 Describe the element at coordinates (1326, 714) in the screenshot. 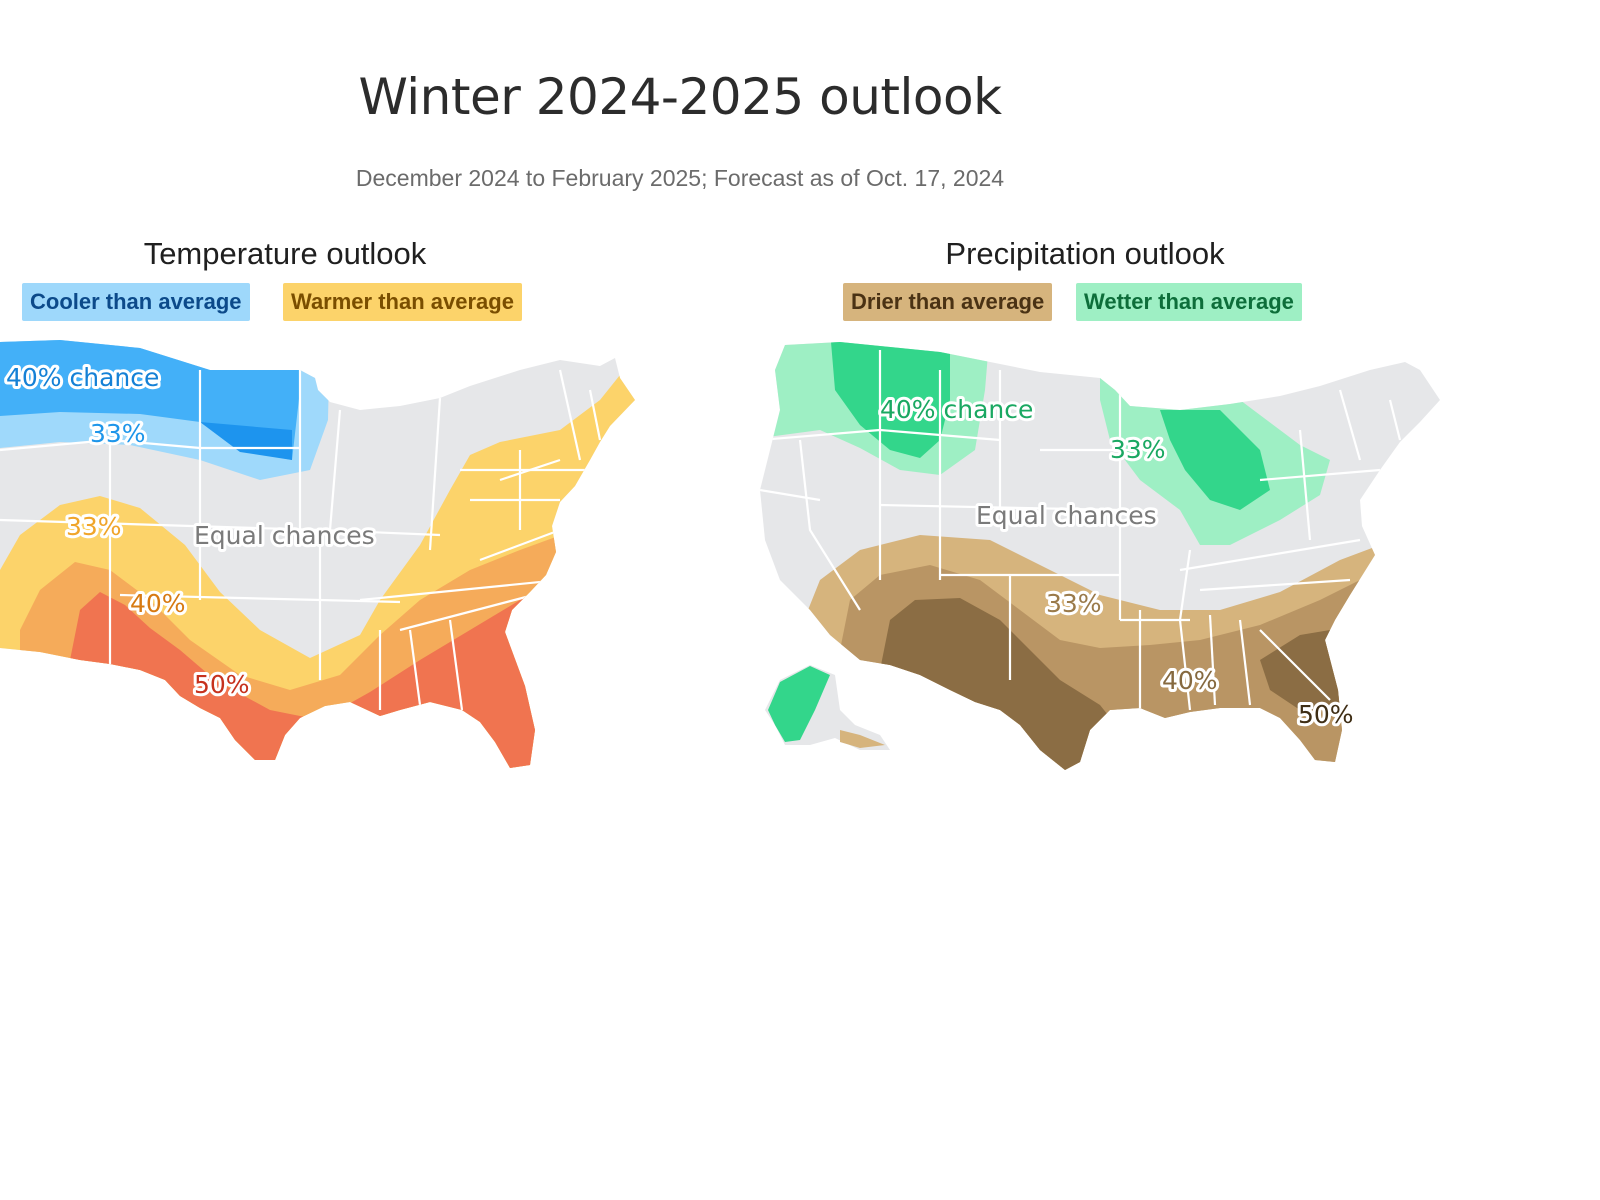

I see `label-dry-50: 50%` at that location.